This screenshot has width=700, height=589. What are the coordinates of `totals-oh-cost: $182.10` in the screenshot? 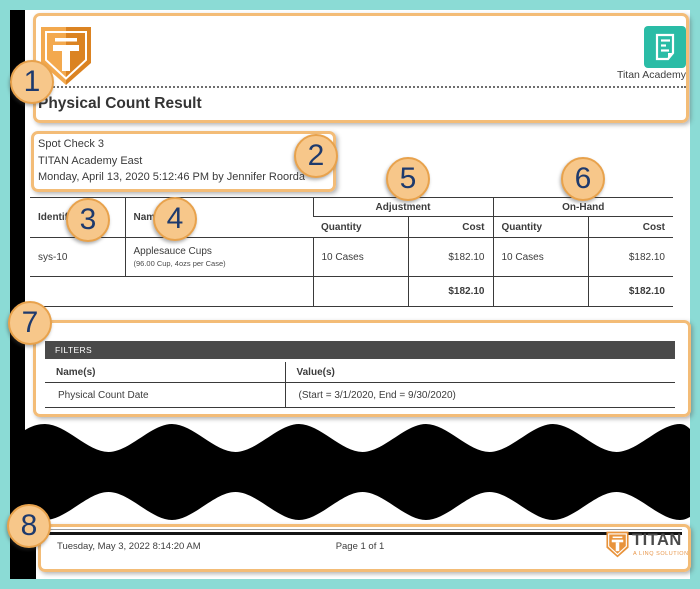 It's located at (630, 291).